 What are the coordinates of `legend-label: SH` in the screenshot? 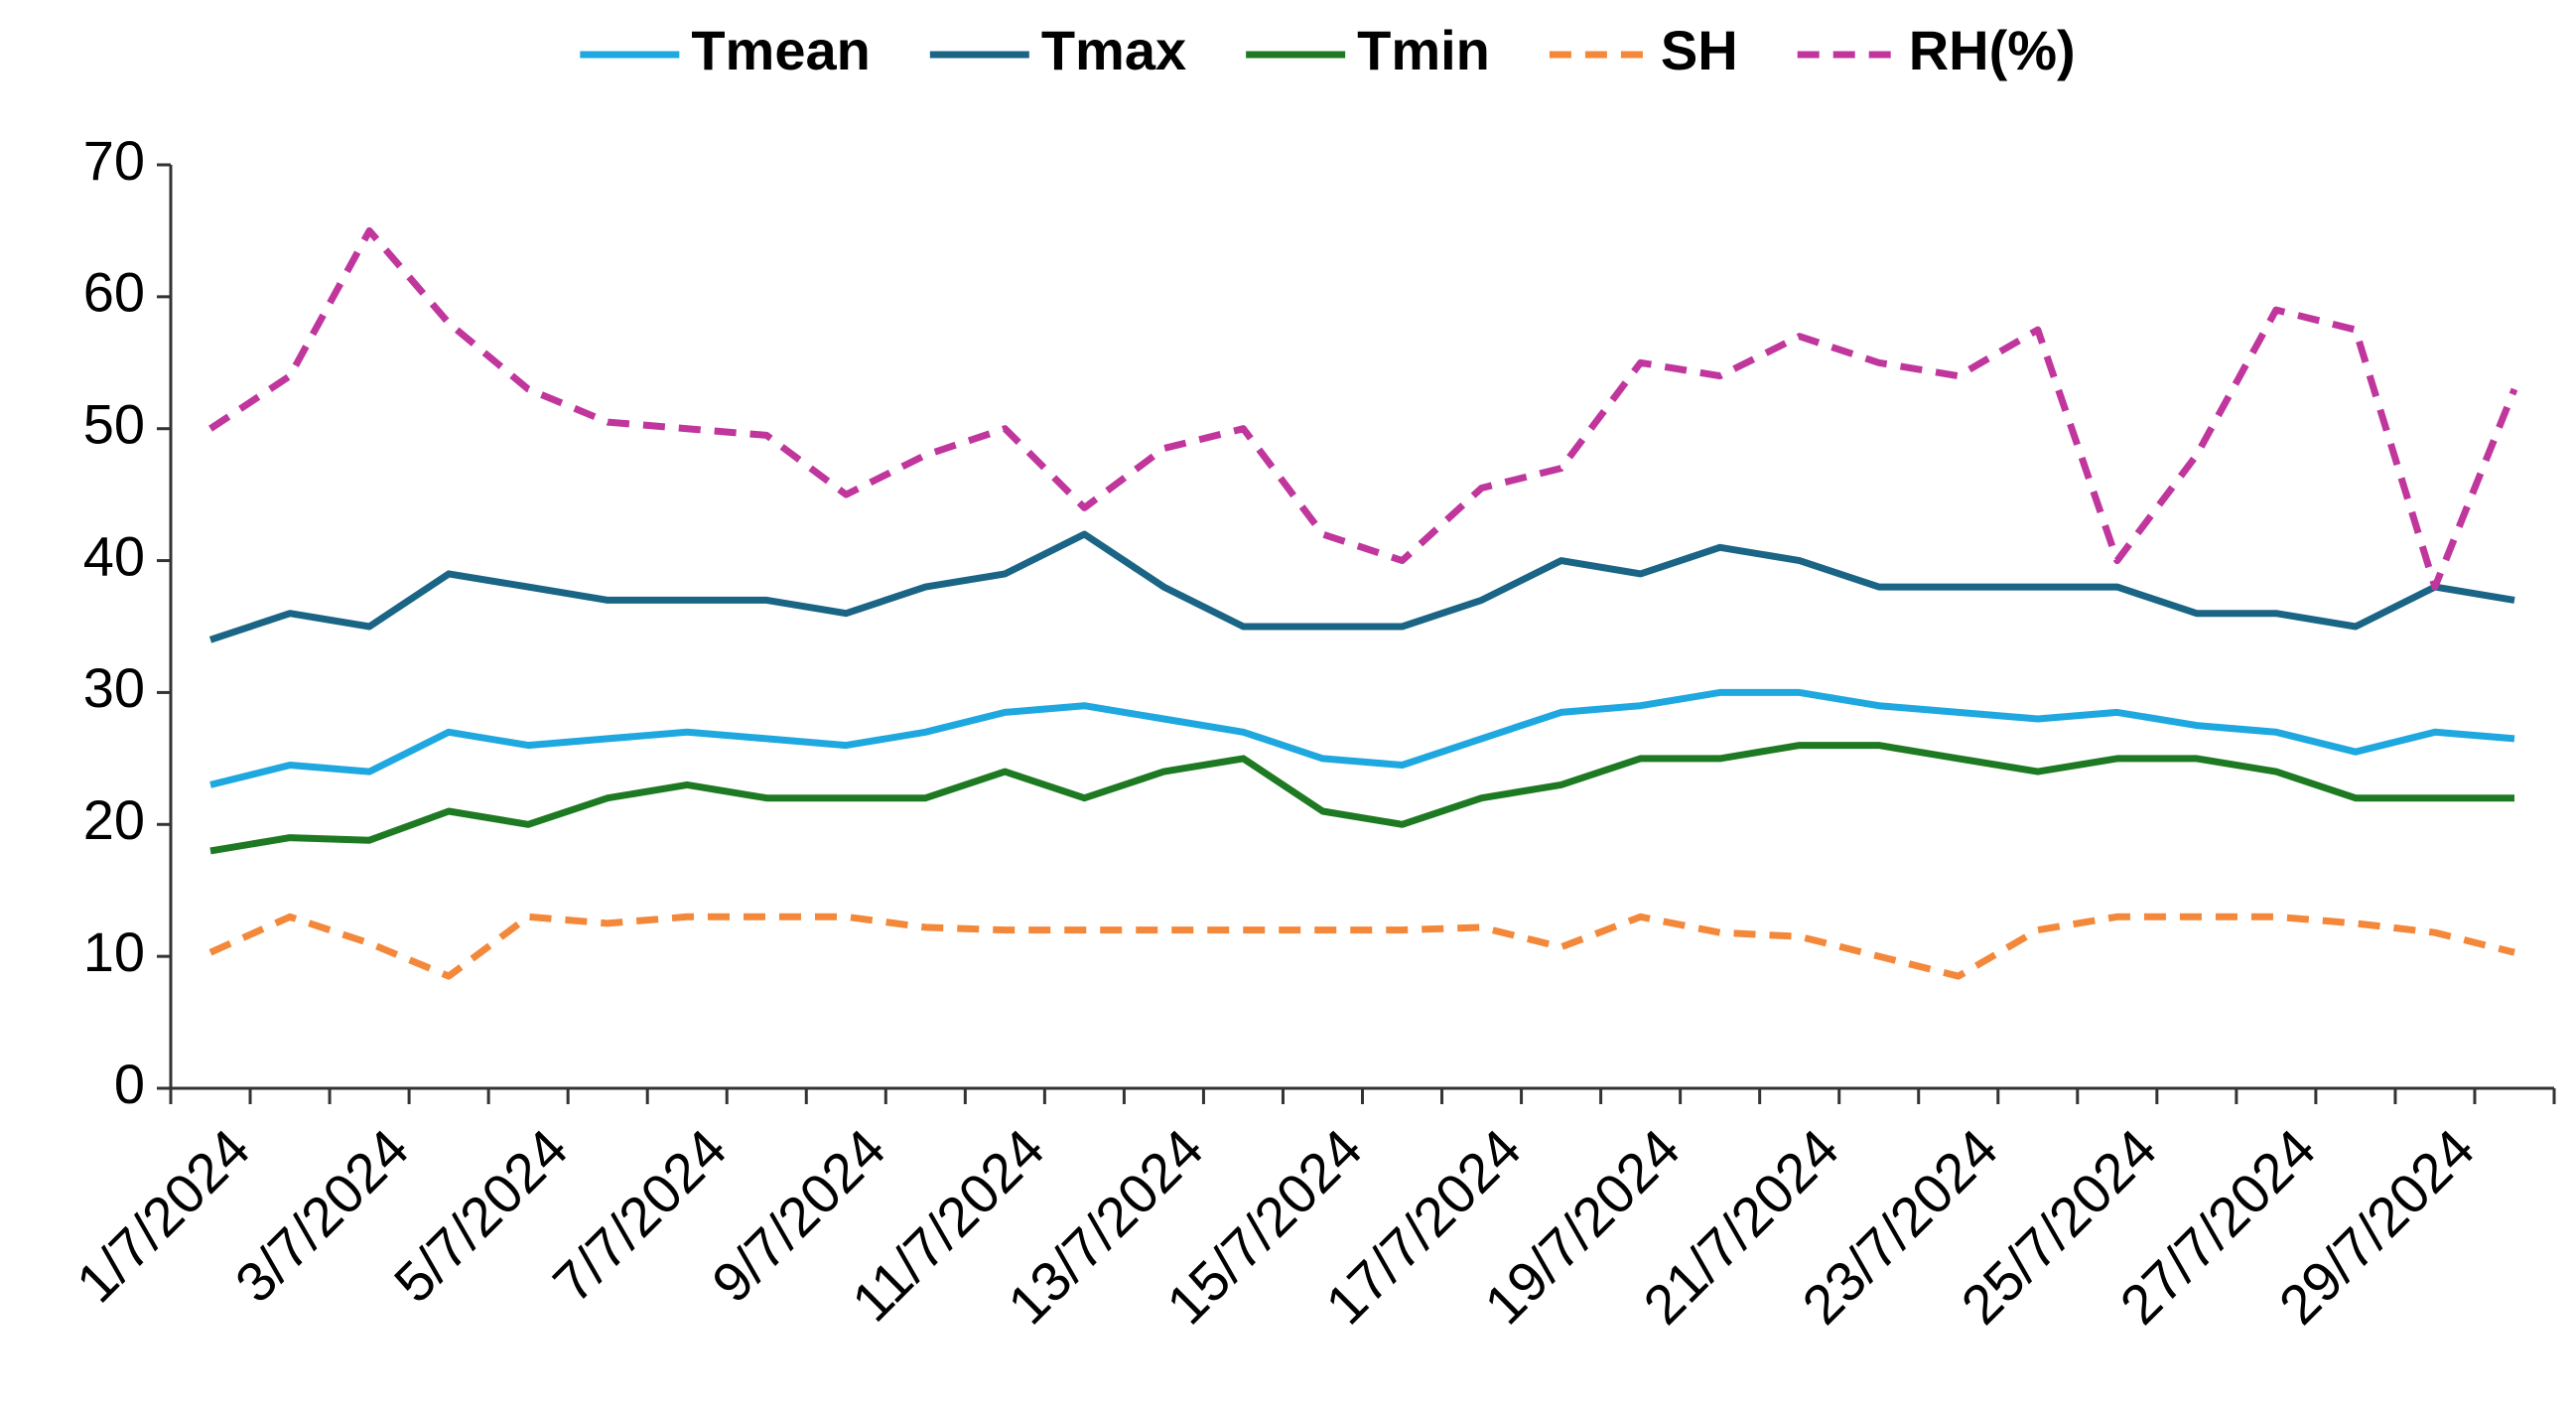 It's located at (1699, 50).